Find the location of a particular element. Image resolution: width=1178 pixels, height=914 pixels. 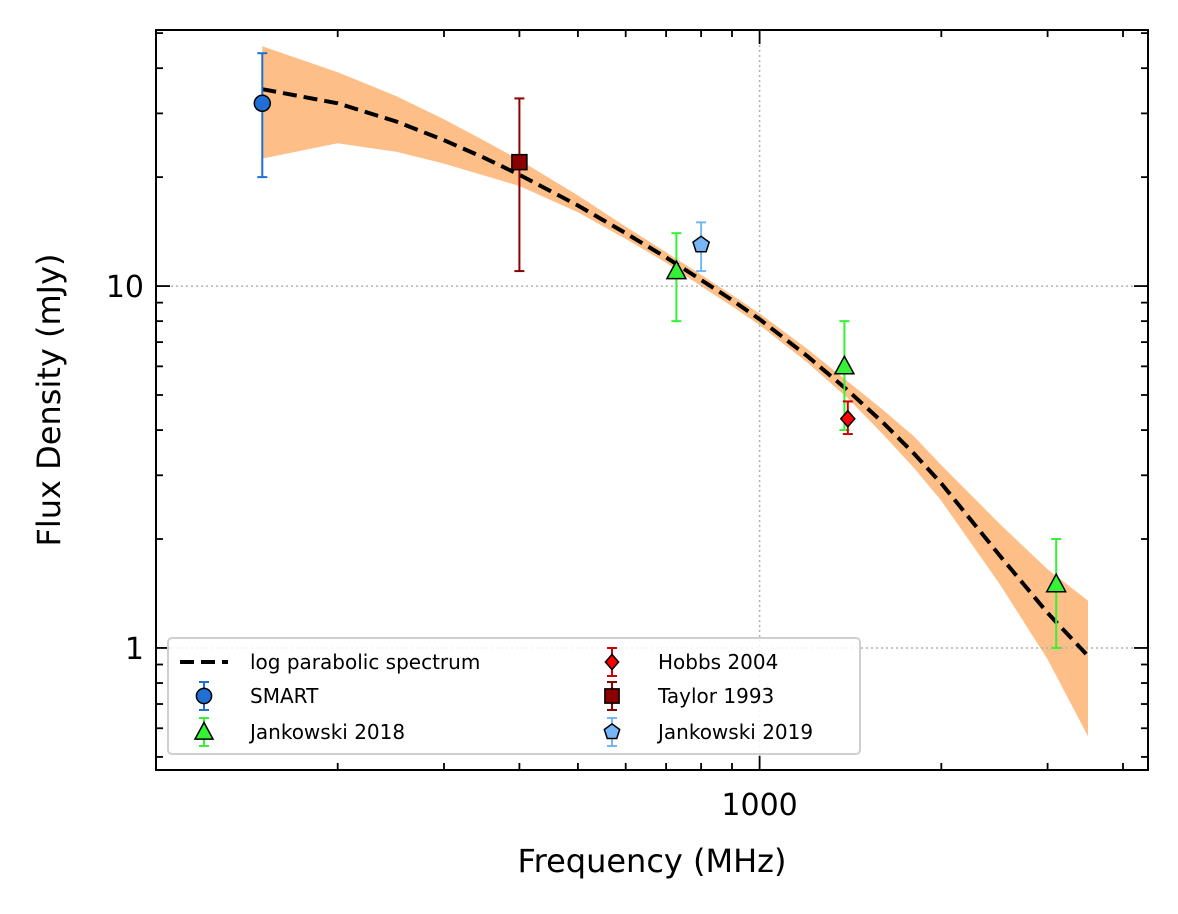

y-axis-label: Flux Density (mJy) is located at coordinates (49, 399).